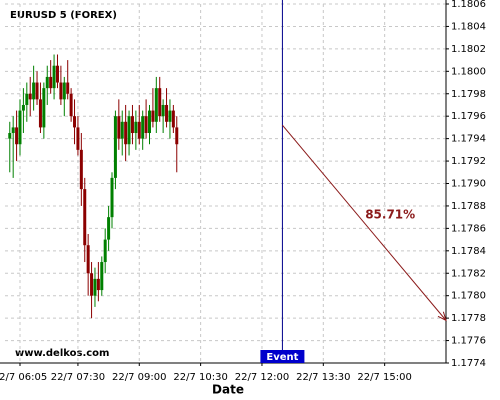 This screenshot has width=500, height=400. Describe the element at coordinates (468, 94) in the screenshot. I see `y-tick-label: 1.1798` at that location.